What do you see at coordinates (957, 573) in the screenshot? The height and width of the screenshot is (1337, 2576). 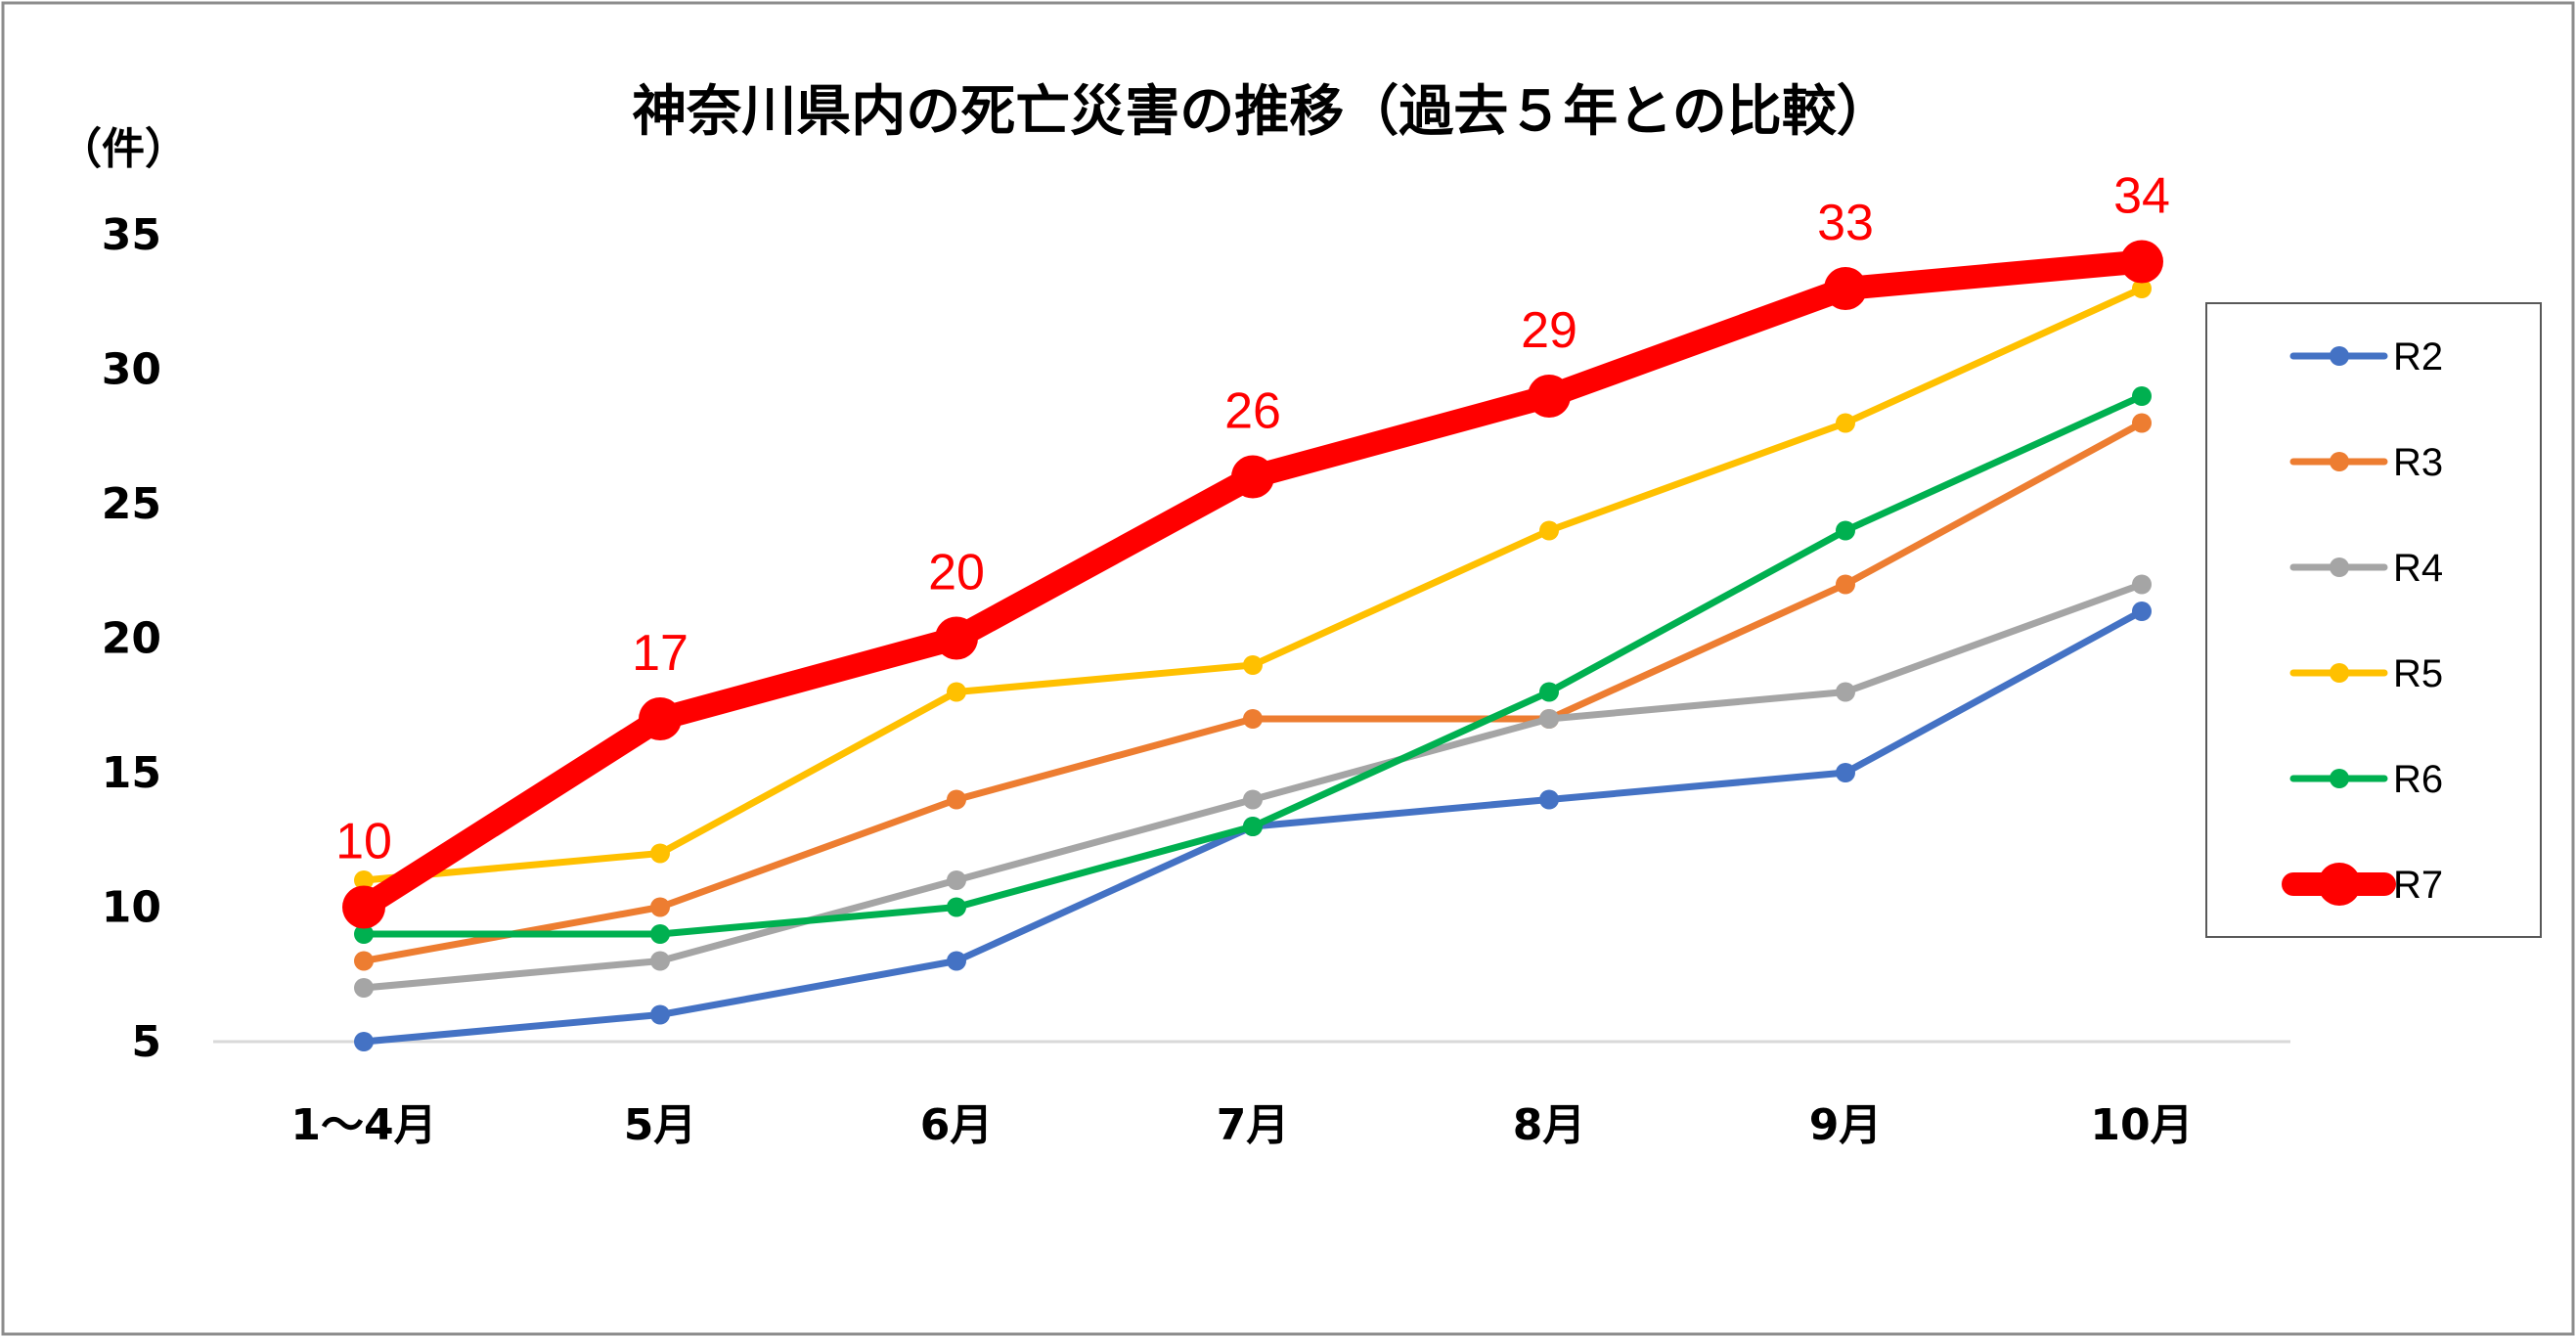 I see `data-label: 20` at bounding box center [957, 573].